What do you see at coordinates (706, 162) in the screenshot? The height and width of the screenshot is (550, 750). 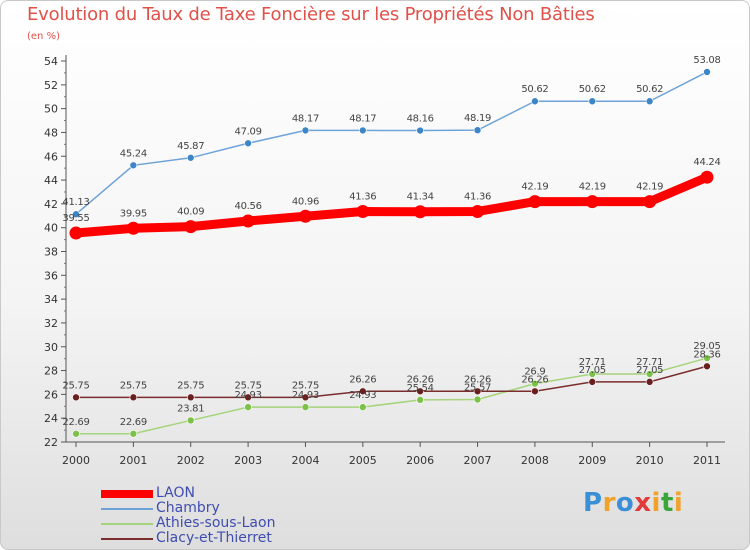 I see `data-label: 44.24` at bounding box center [706, 162].